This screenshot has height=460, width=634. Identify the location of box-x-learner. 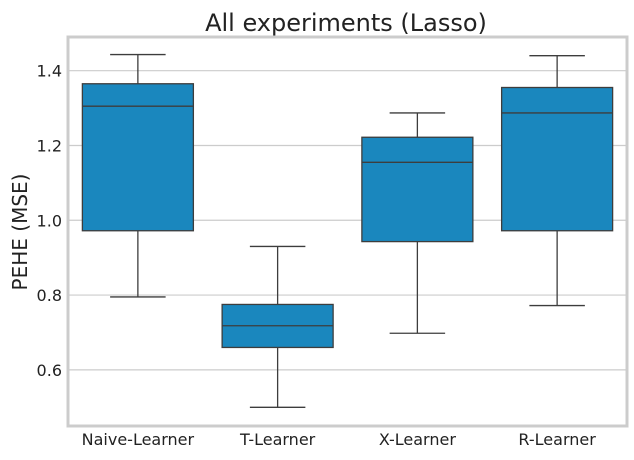
(417, 223).